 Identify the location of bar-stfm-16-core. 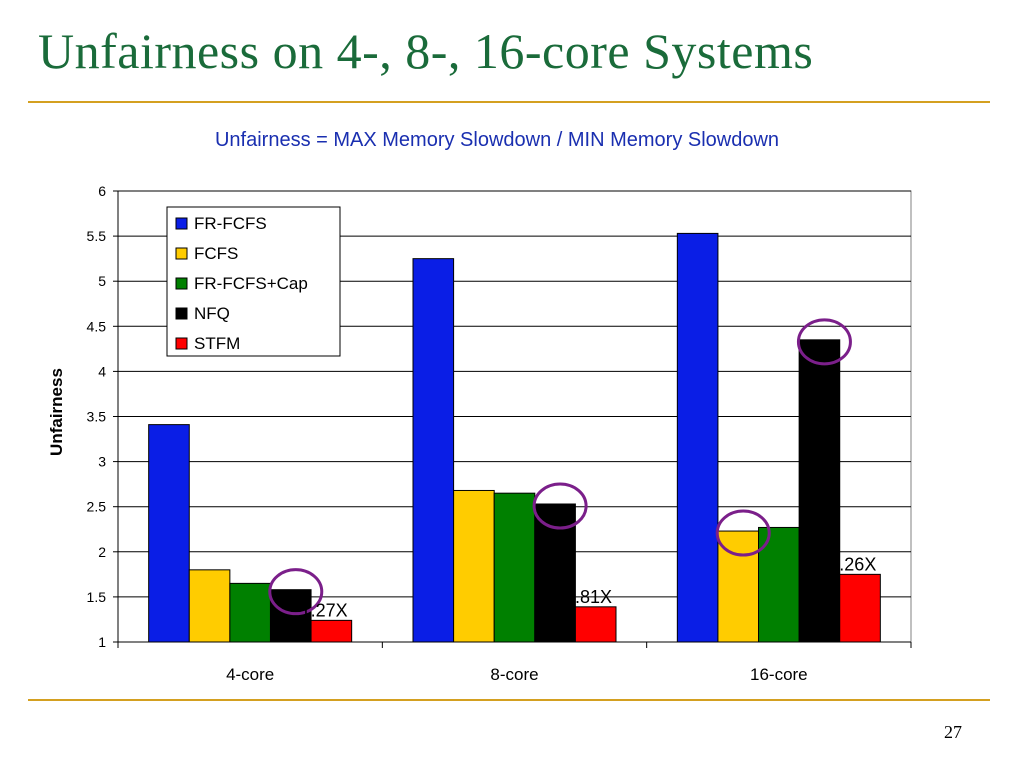
(860, 608).